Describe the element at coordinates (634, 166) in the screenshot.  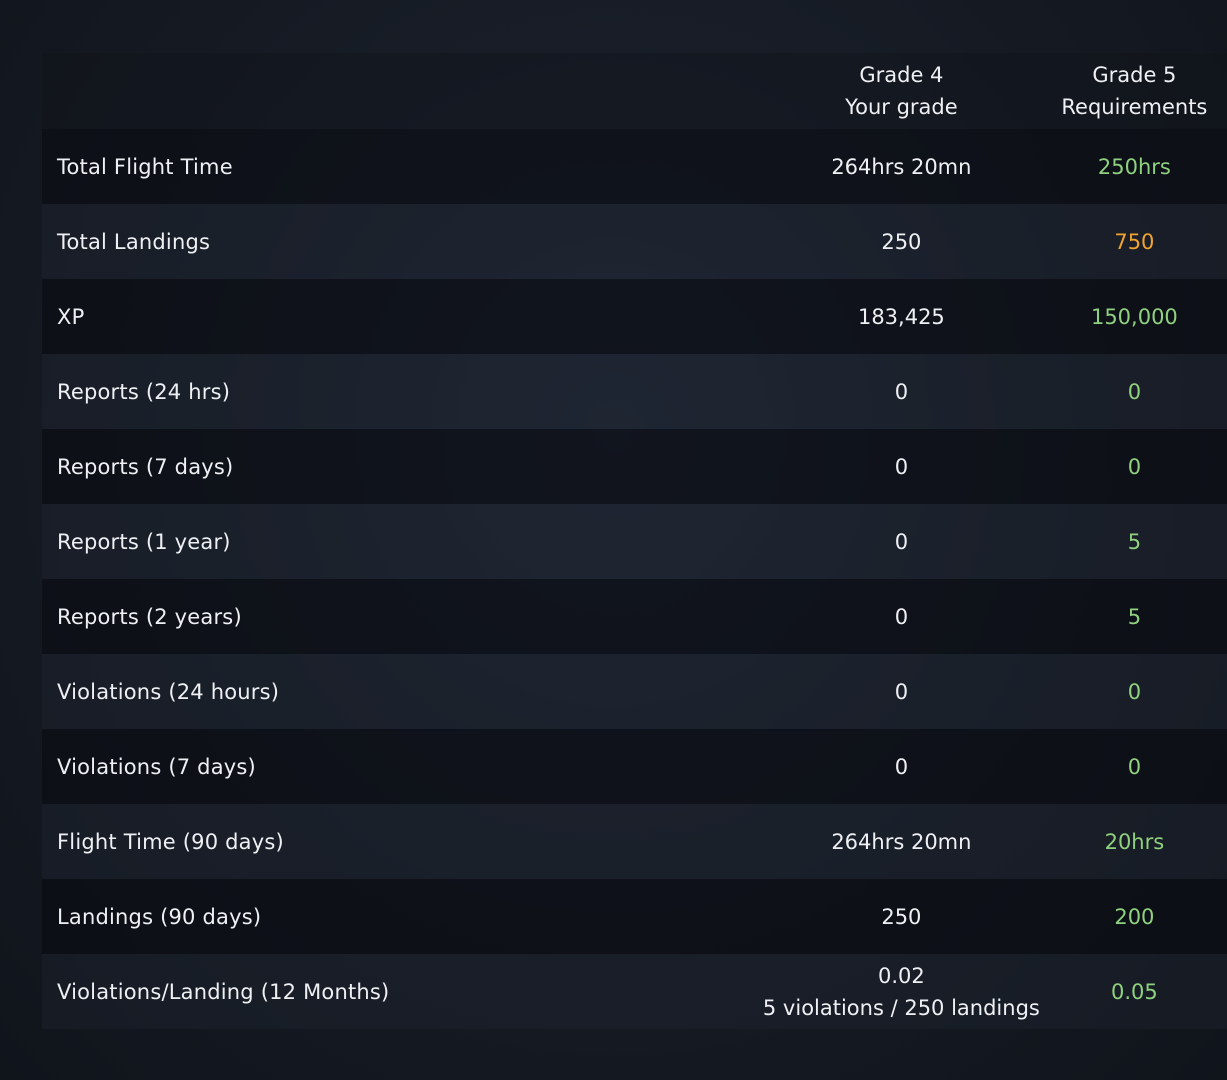
I see `table-row: Total Flight Time 264hrs 20mn 250hrs` at that location.